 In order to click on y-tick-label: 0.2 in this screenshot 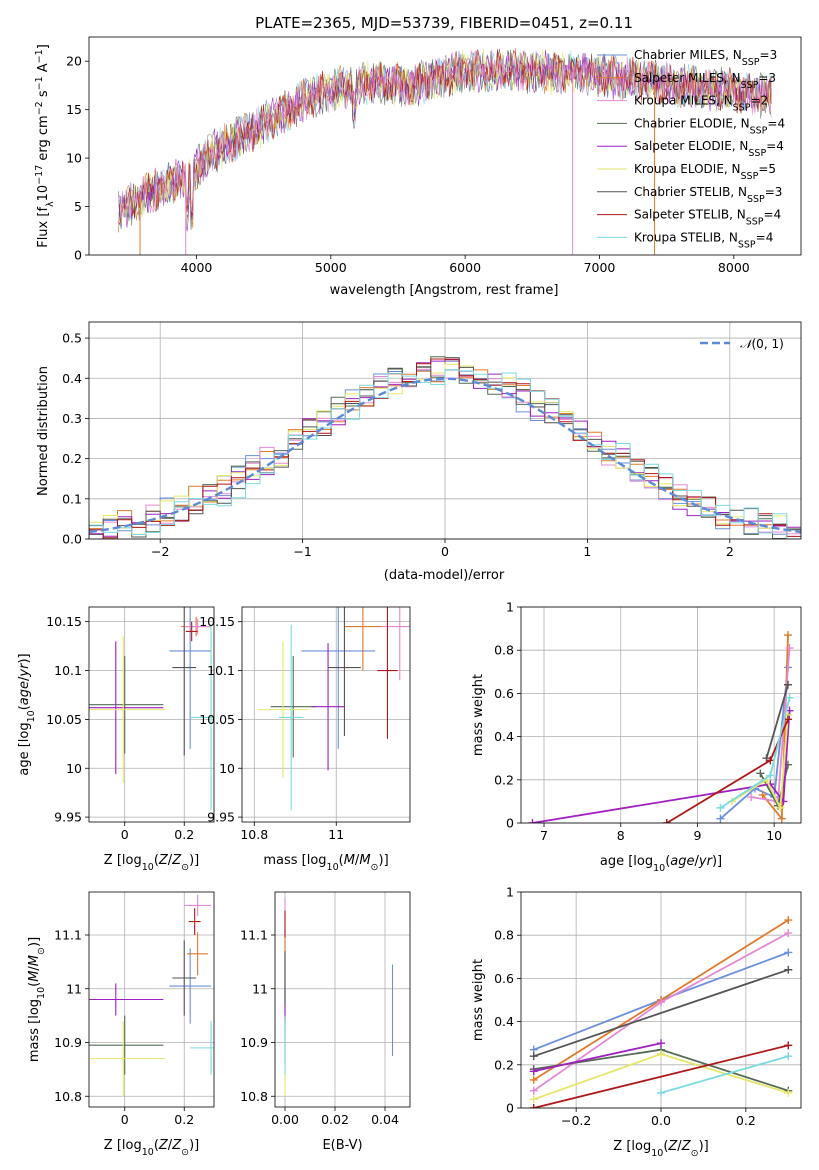, I will do `click(504, 779)`.